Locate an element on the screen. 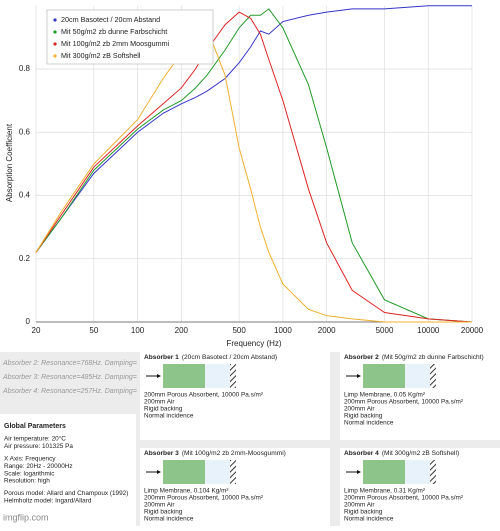 This screenshot has width=500, height=531. x-tick-label: 50 is located at coordinates (93, 330).